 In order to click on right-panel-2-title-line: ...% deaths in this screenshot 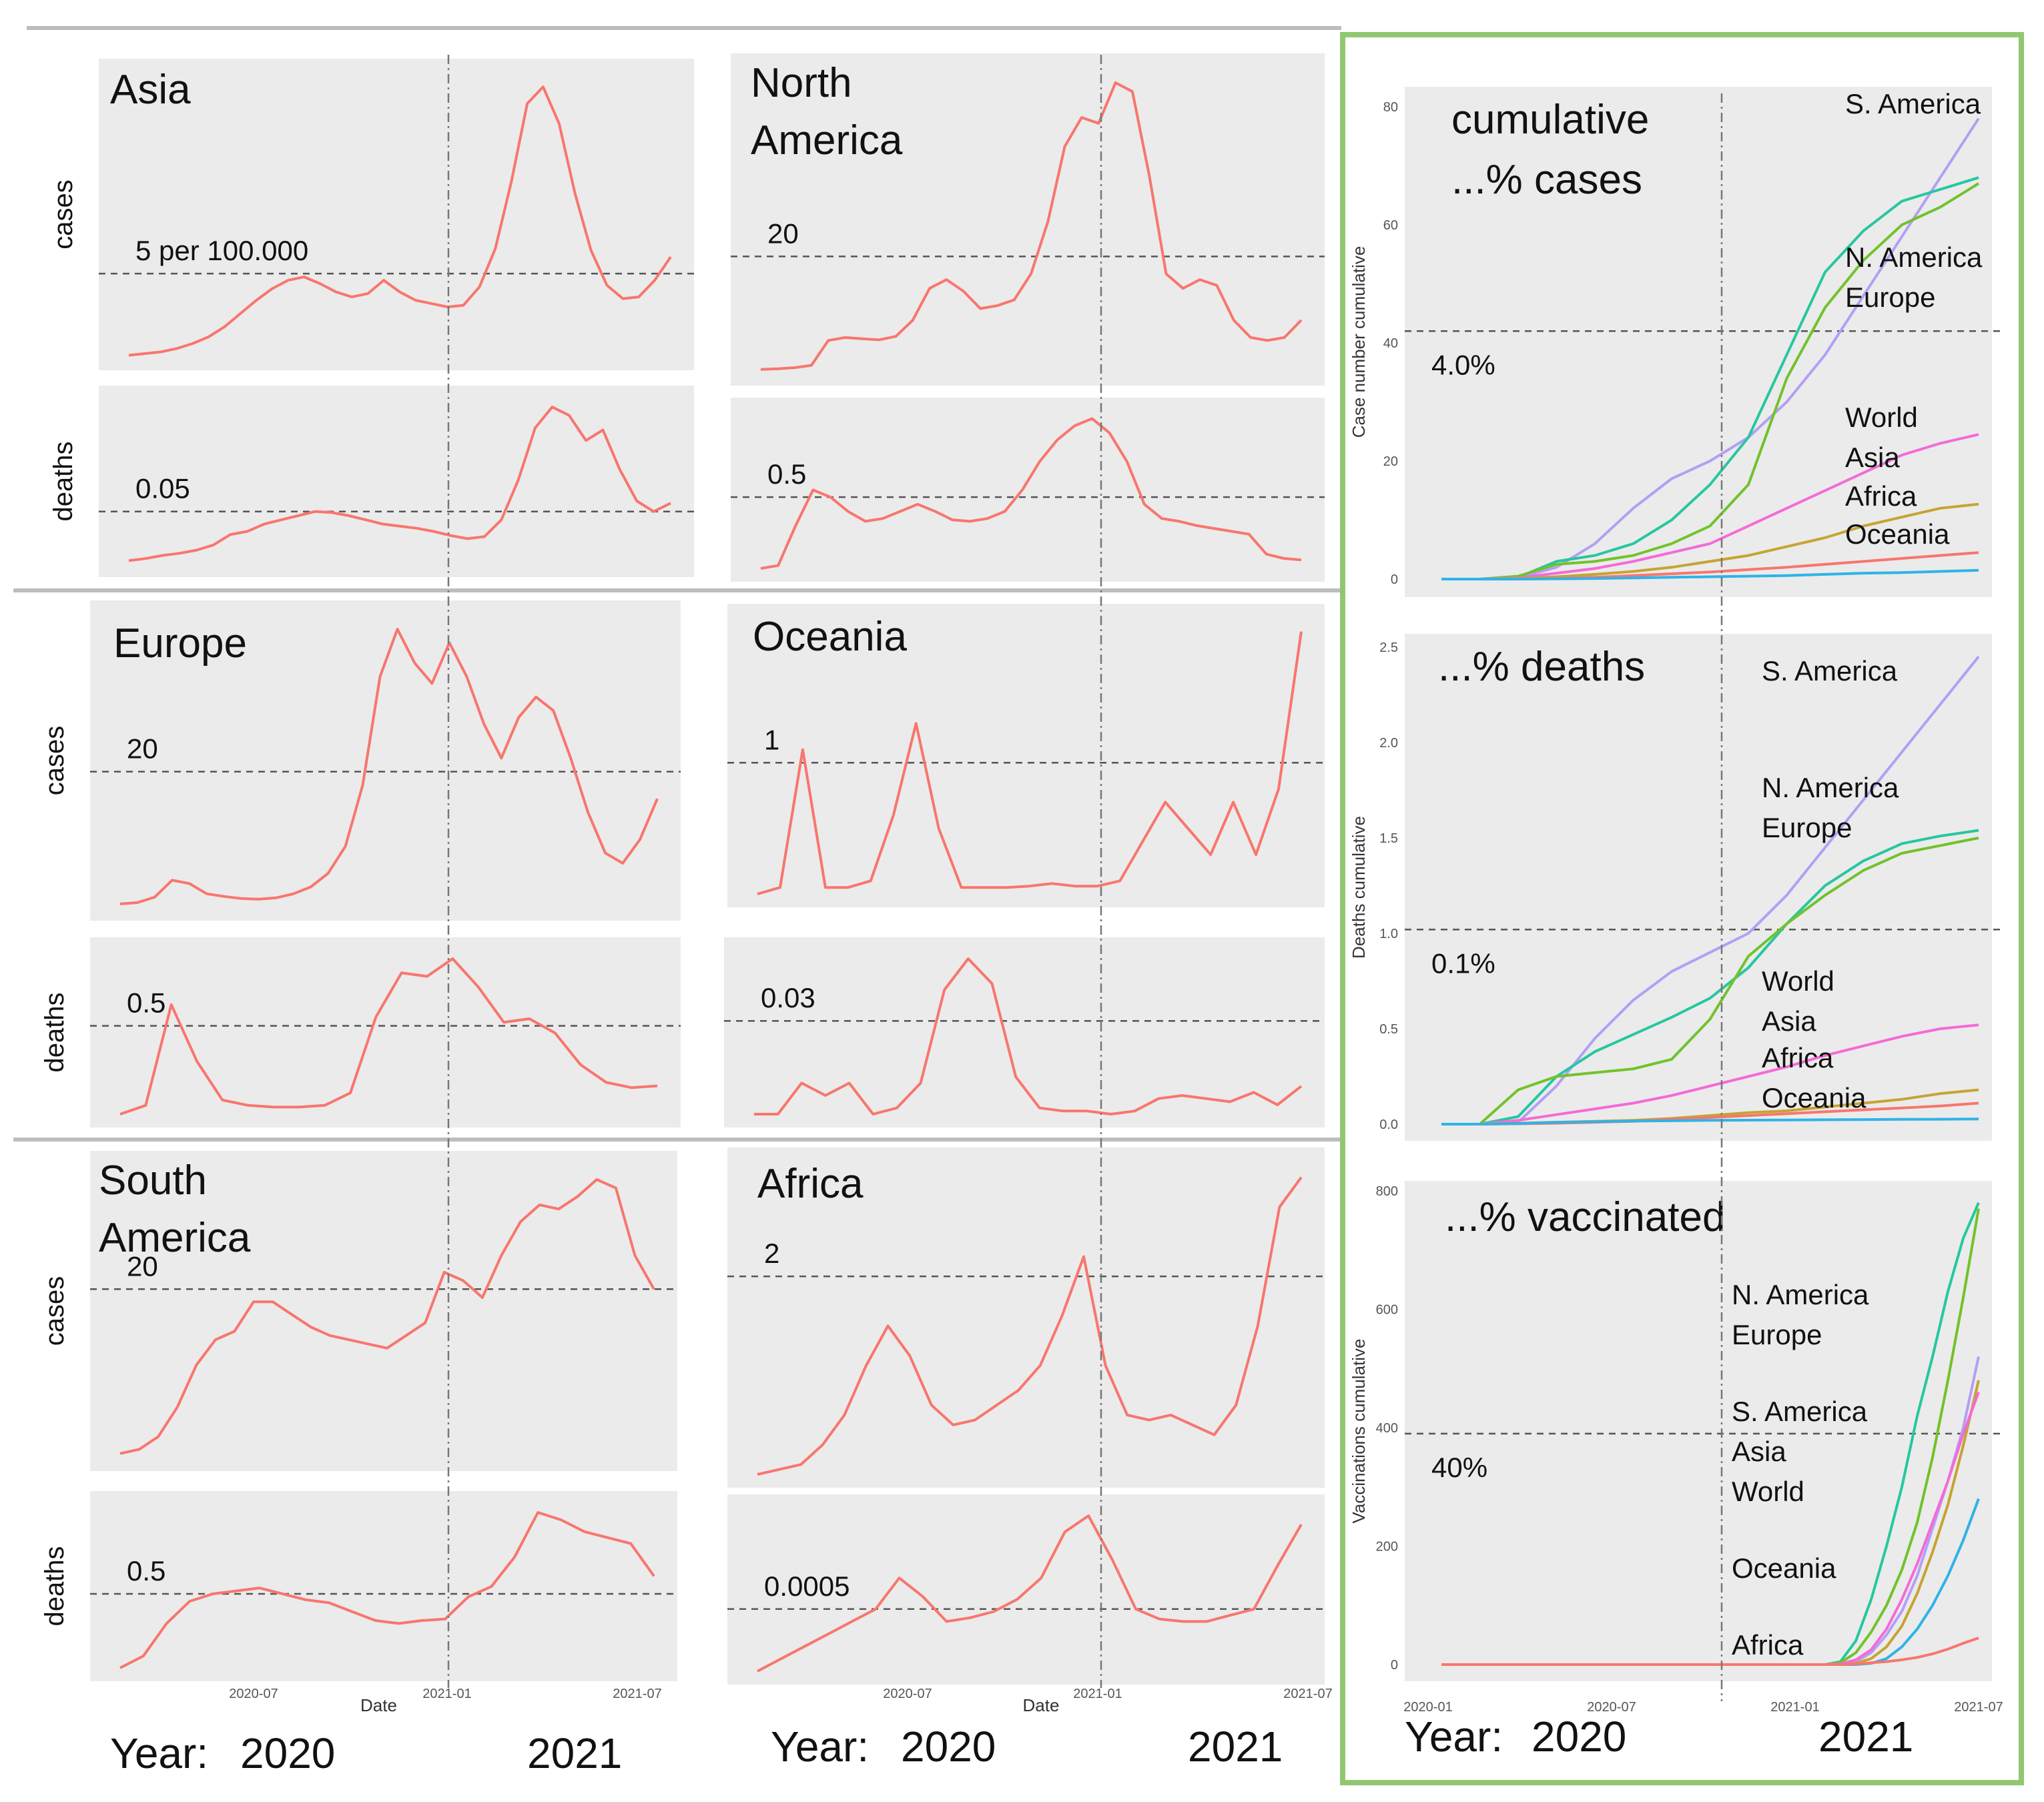, I will do `click(1542, 667)`.